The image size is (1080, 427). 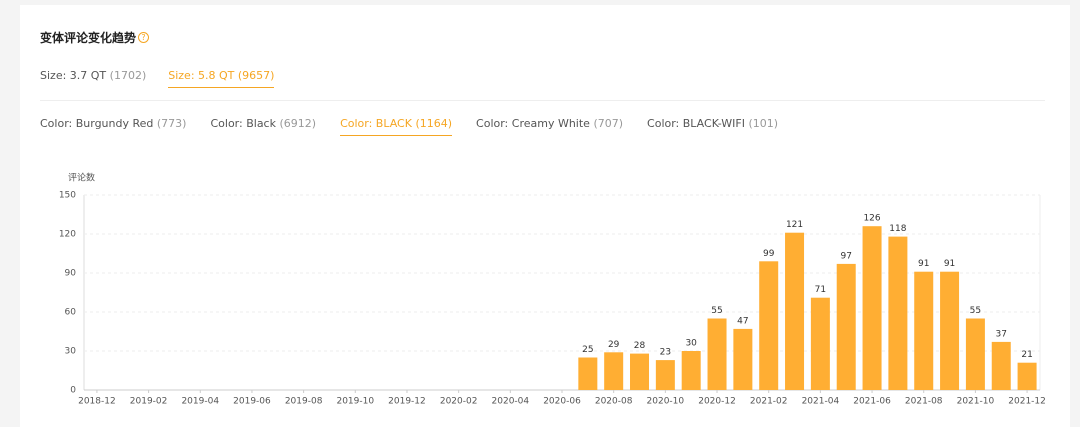 I want to click on x-tick-label: 2020-08, so click(x=614, y=402).